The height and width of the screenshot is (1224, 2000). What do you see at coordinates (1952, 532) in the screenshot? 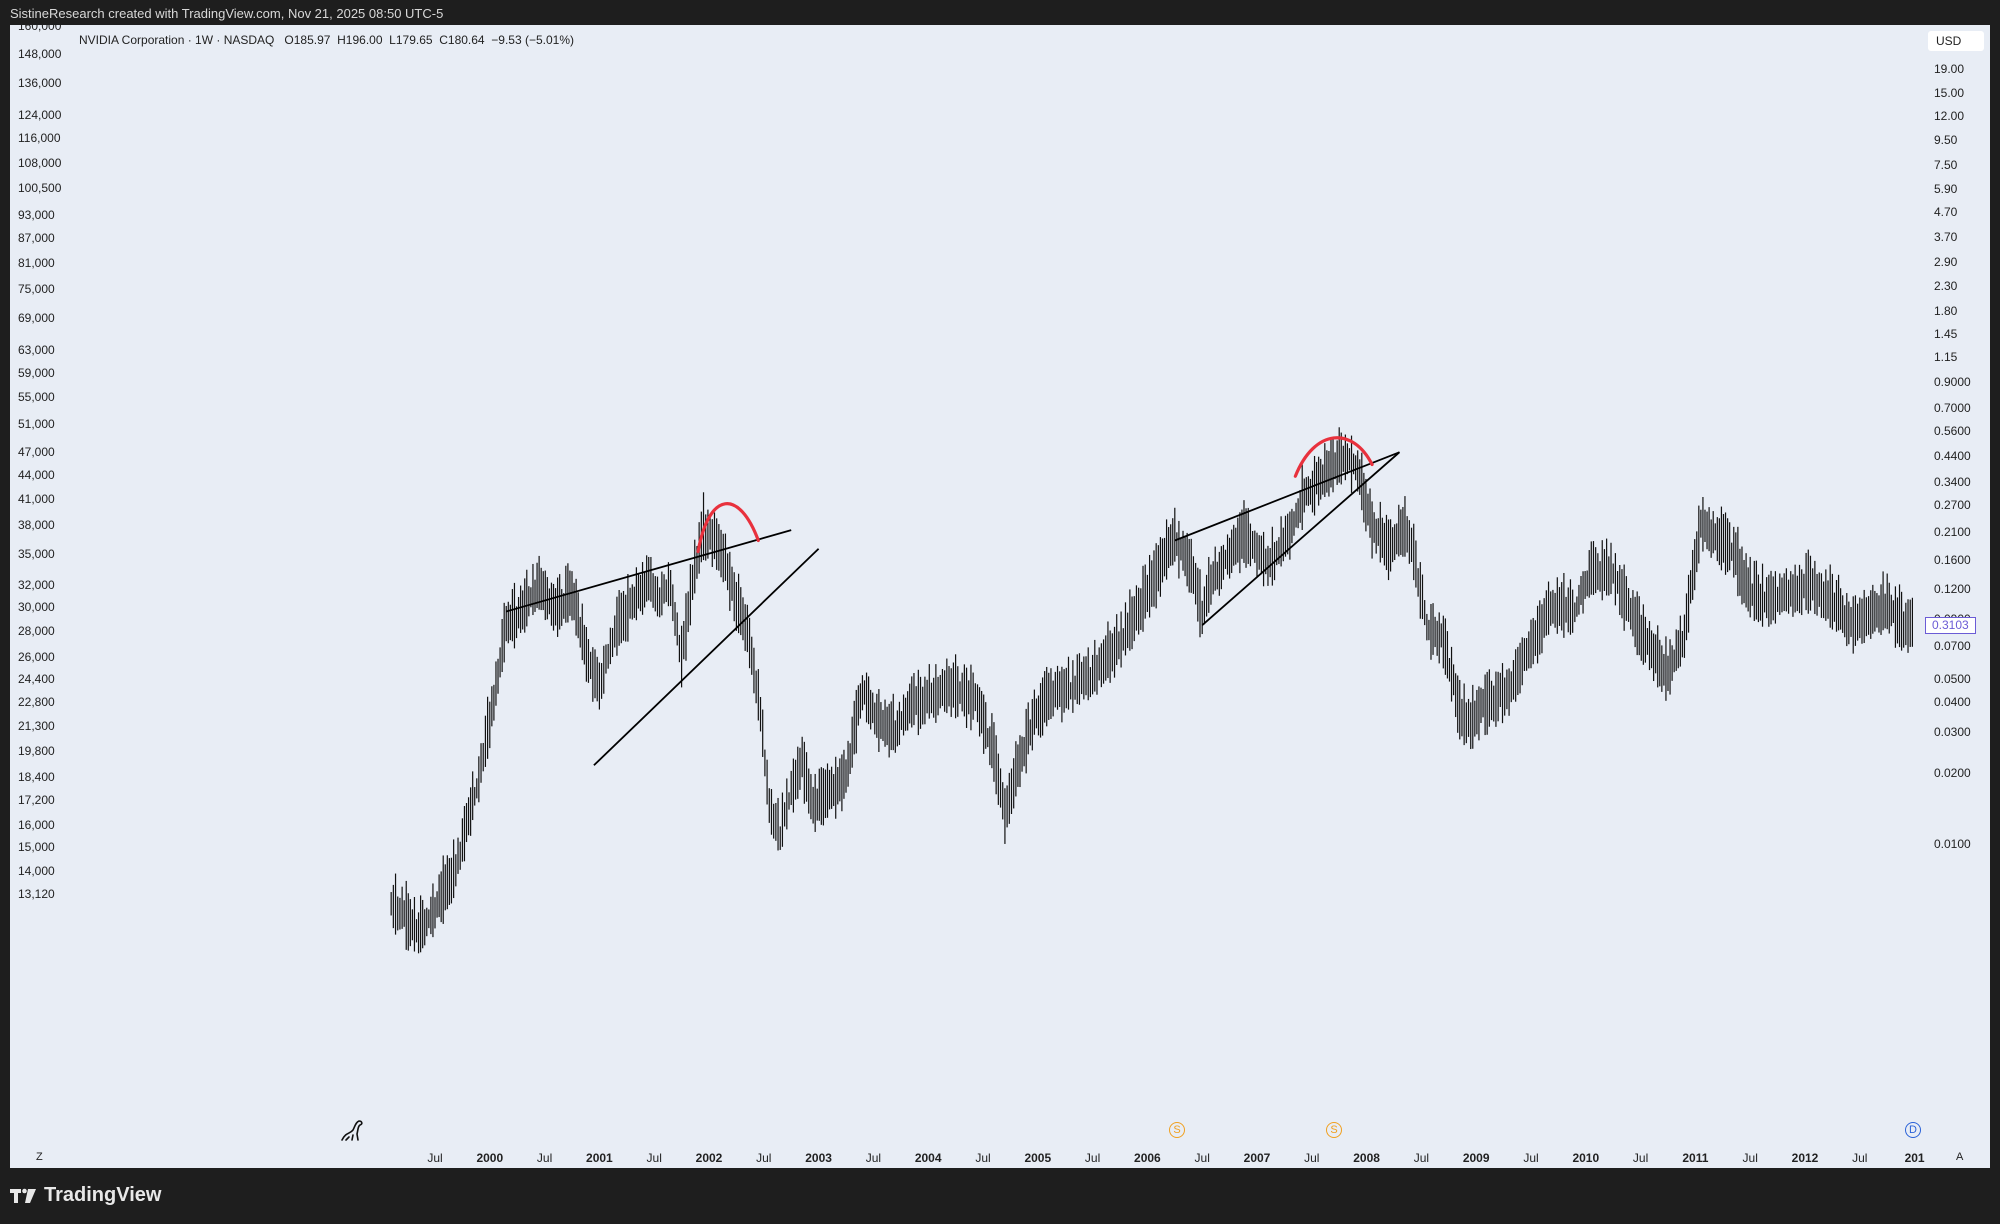
I see `right-axis-tick-label: 0.2100` at bounding box center [1952, 532].